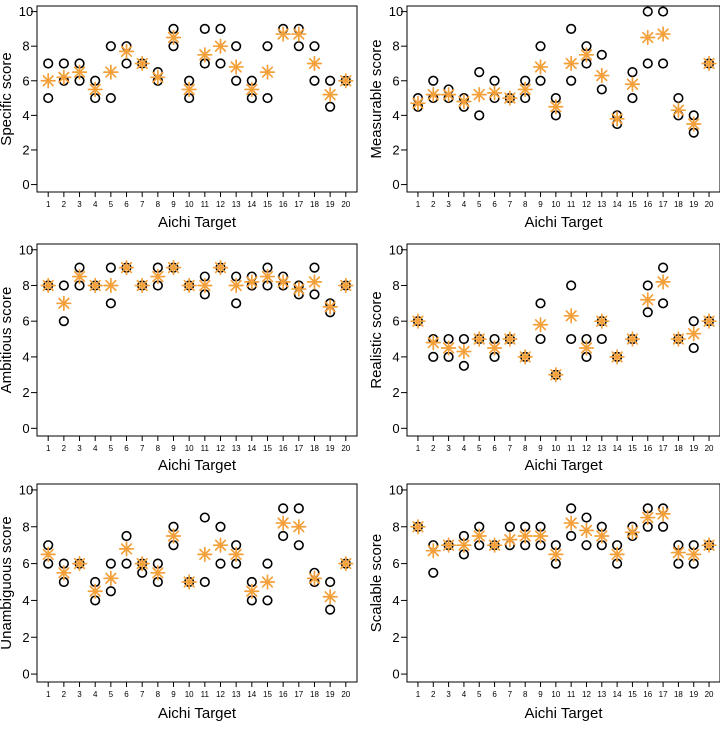  What do you see at coordinates (395, 285) in the screenshot?
I see `y-tick-label: 8` at bounding box center [395, 285].